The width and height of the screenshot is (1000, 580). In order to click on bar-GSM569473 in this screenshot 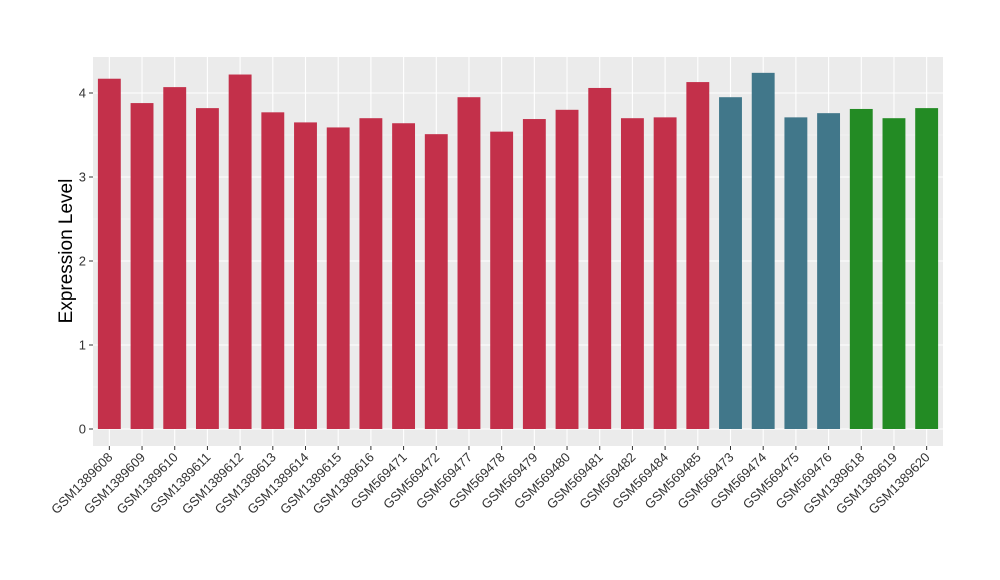, I will do `click(730, 263)`.